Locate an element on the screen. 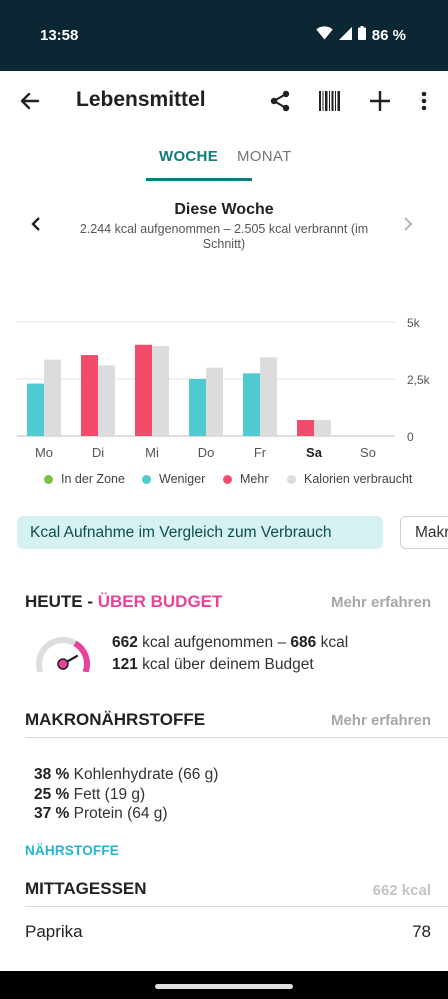 The width and height of the screenshot is (448, 999). week-title: Diese Woche is located at coordinates (224, 209).